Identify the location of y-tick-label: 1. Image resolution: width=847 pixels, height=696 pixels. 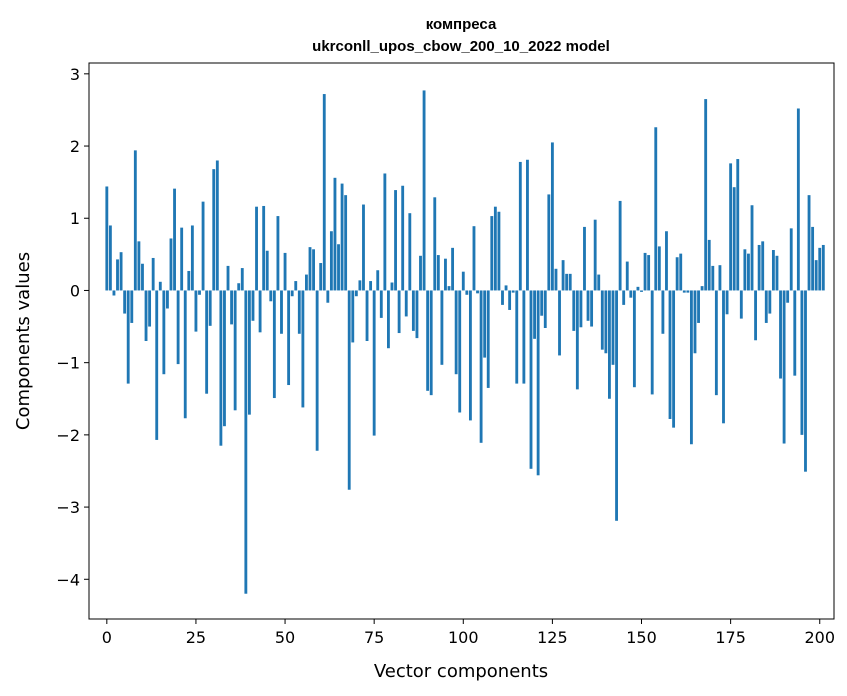
(75, 218).